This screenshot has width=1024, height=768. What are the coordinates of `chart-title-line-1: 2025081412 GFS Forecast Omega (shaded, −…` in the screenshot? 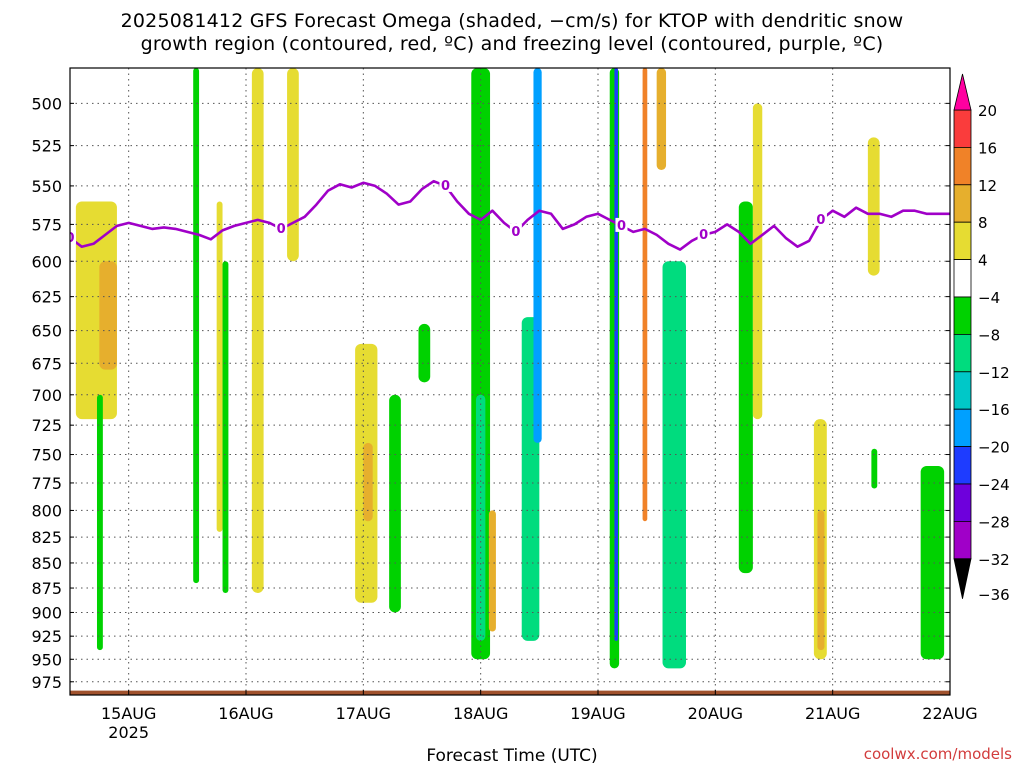 It's located at (512, 21).